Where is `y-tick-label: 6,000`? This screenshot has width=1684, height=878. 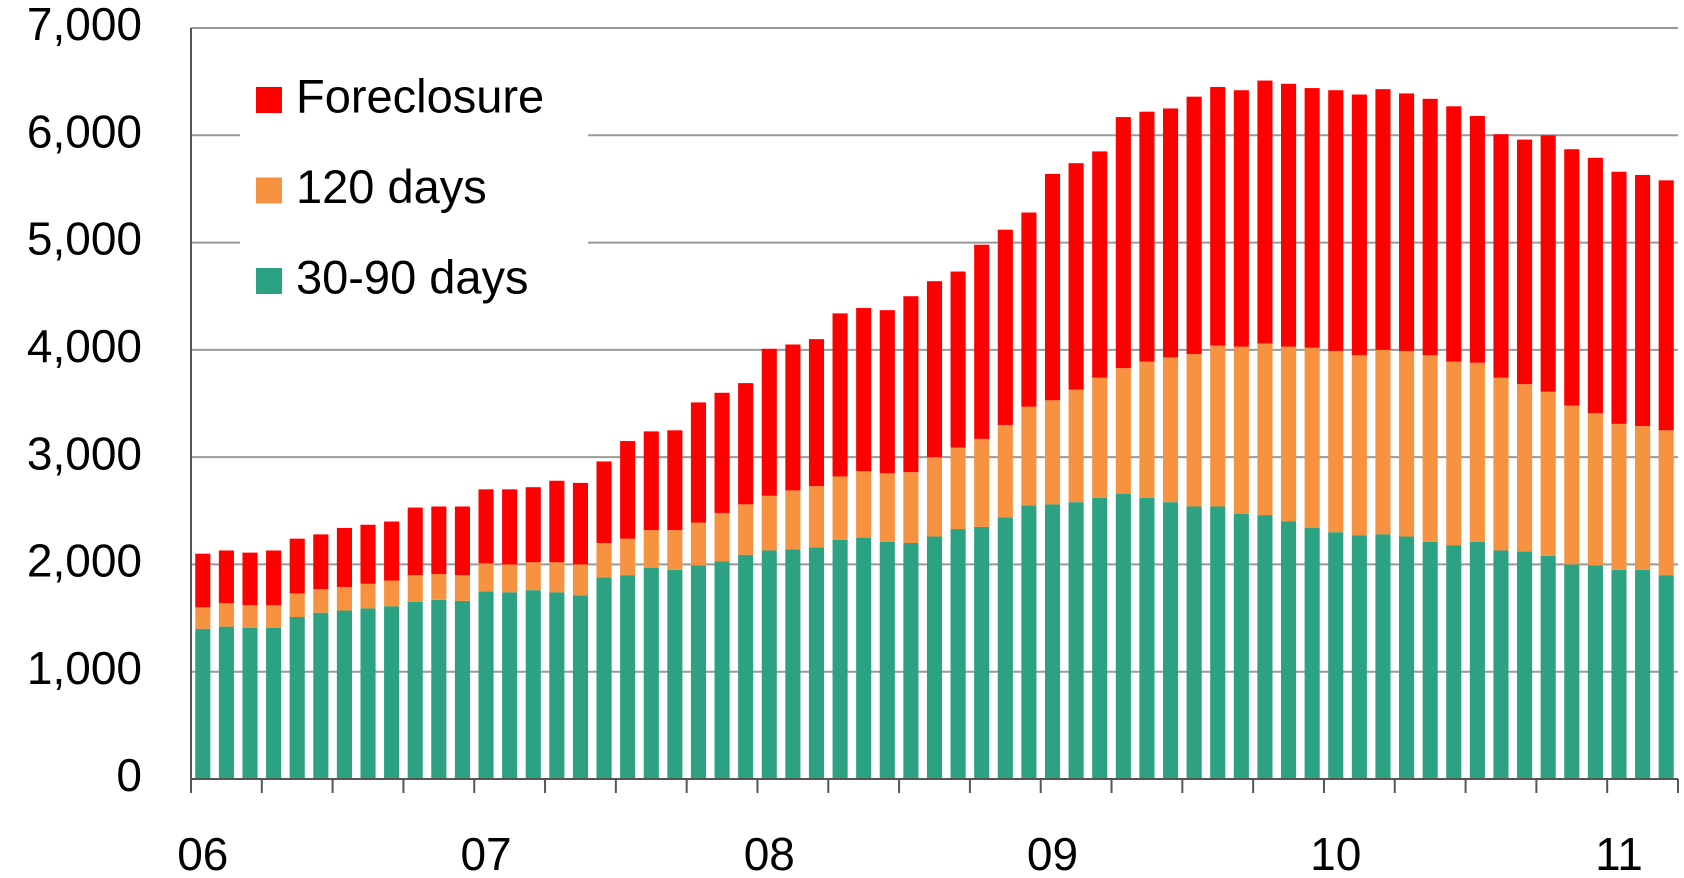 y-tick-label: 6,000 is located at coordinates (84, 131).